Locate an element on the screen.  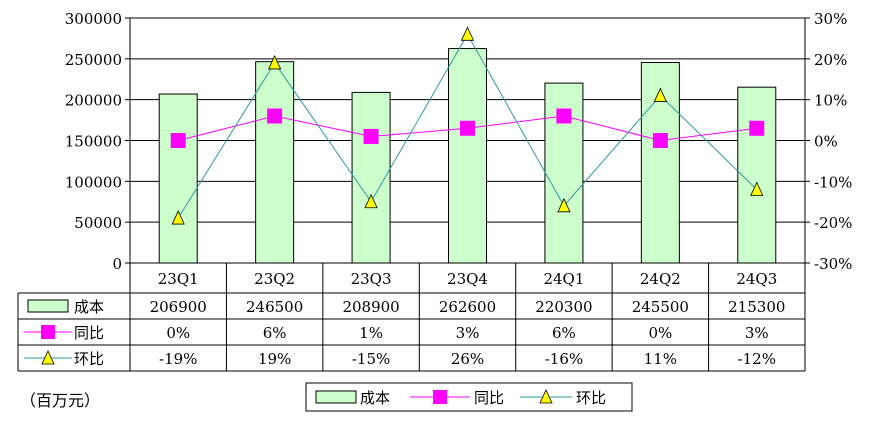
table-cell: -19% is located at coordinates (178, 359).